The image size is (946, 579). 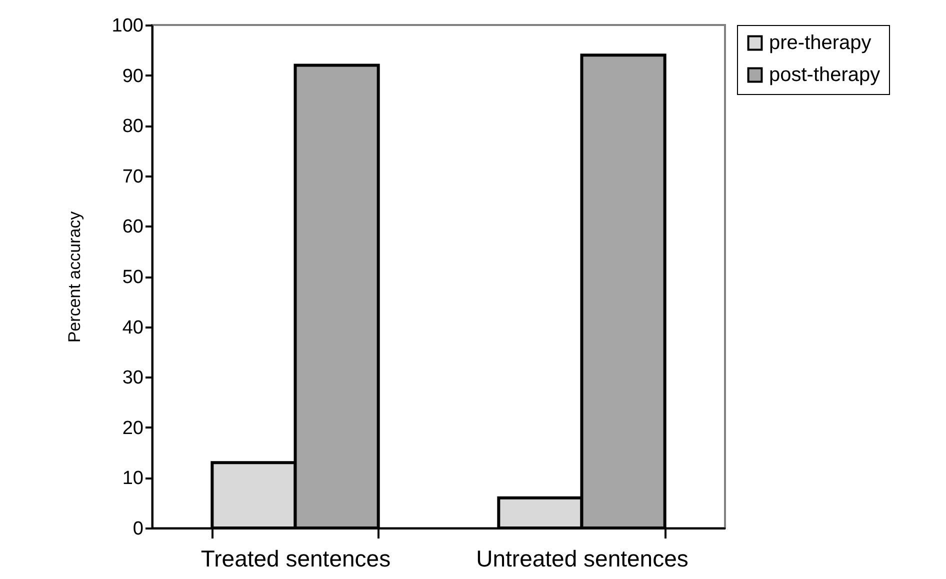 I want to click on y-tick-label: 0, so click(x=138, y=529).